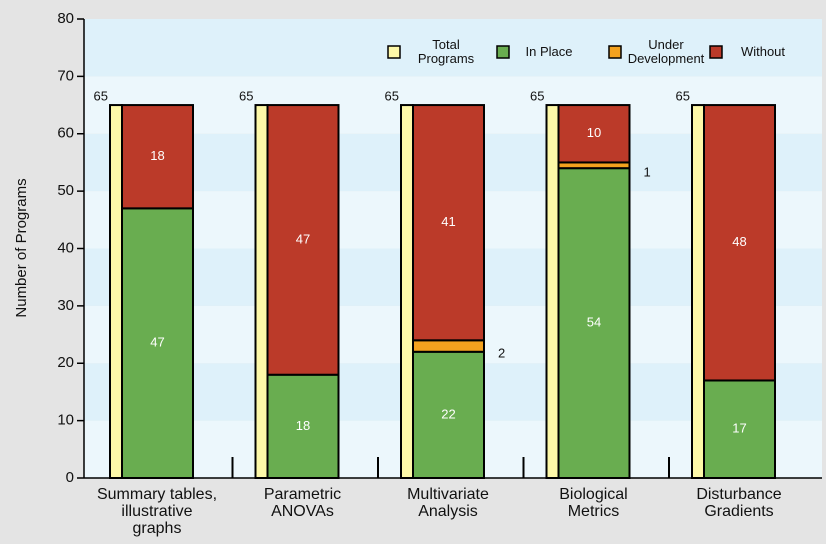 This screenshot has height=544, width=826. Describe the element at coordinates (302, 503) in the screenshot. I see `x-tick-label: Parametric ANOVAs` at that location.